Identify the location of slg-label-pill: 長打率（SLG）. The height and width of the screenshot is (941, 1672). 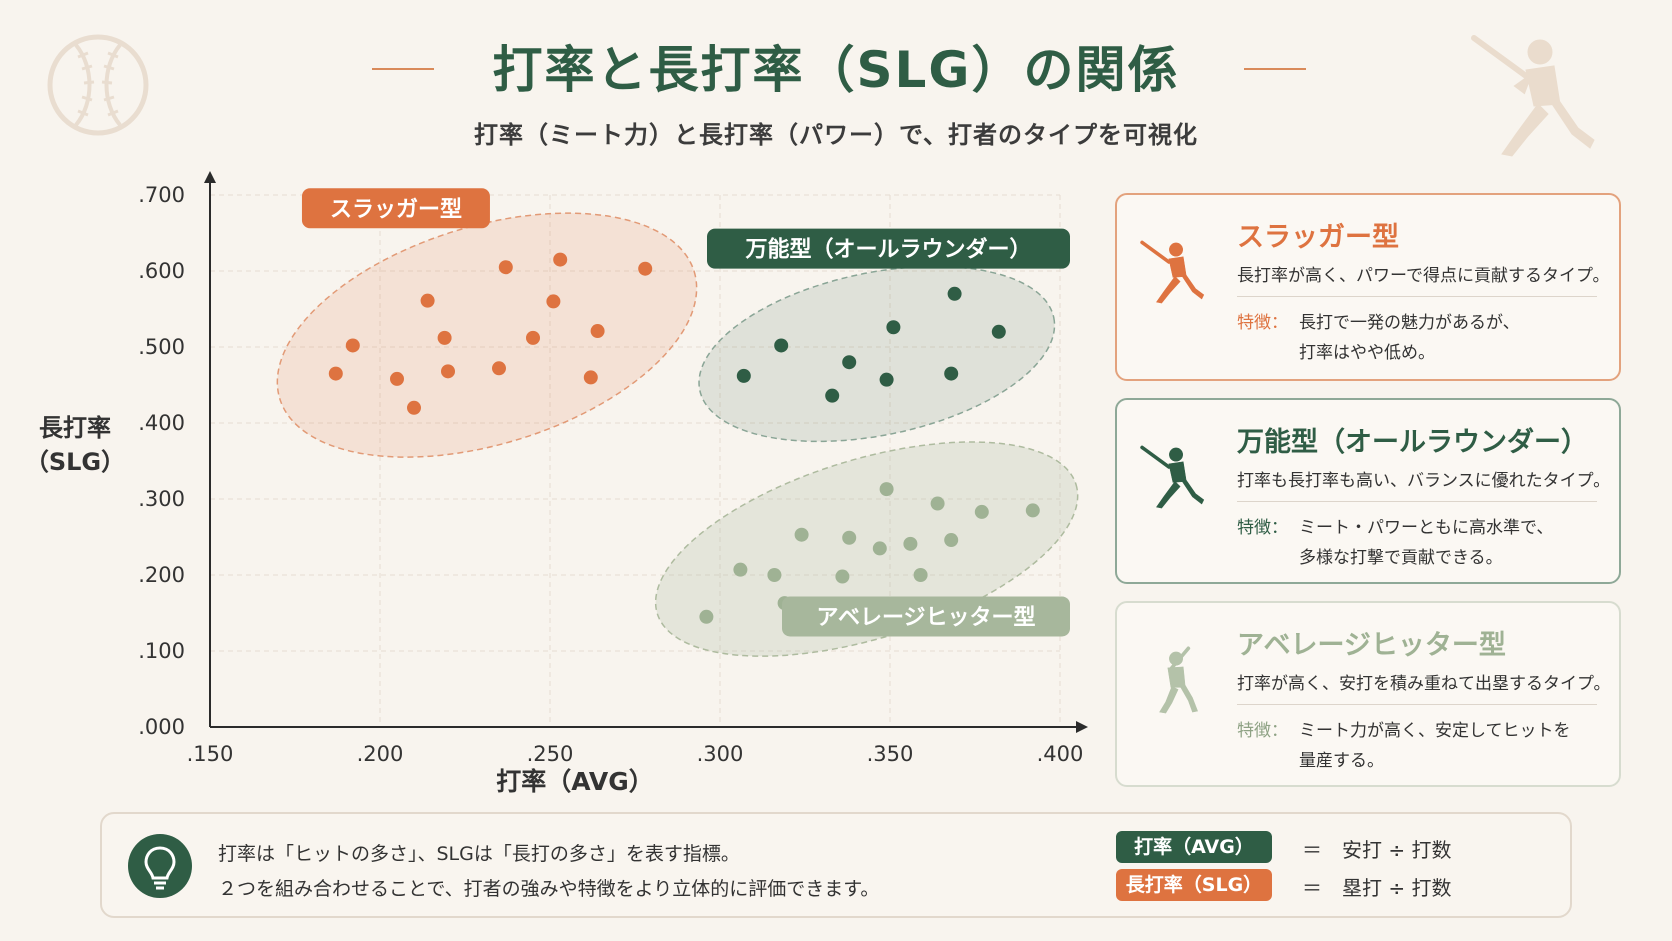
(1194, 885).